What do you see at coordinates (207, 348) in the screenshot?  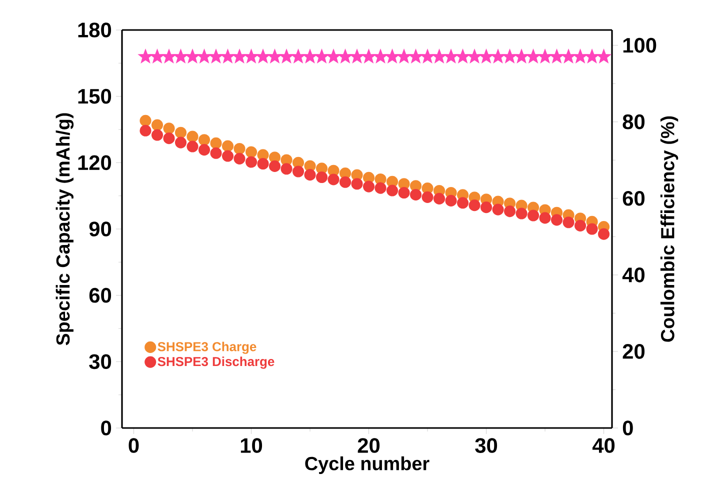 I see `legend-label: SHSPE3 Charge` at bounding box center [207, 348].